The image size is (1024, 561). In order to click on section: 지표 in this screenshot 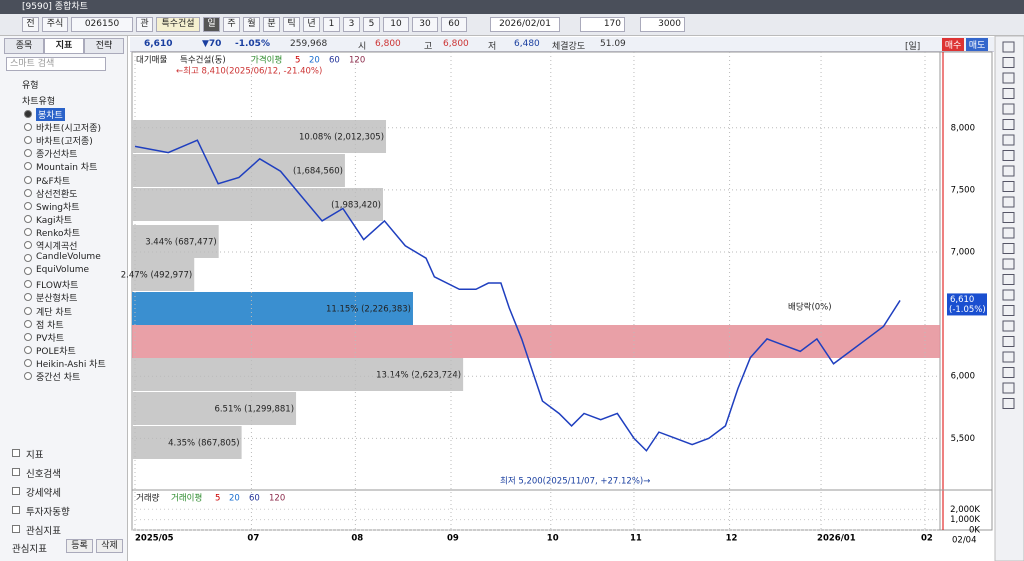, I will do `click(35, 455)`.